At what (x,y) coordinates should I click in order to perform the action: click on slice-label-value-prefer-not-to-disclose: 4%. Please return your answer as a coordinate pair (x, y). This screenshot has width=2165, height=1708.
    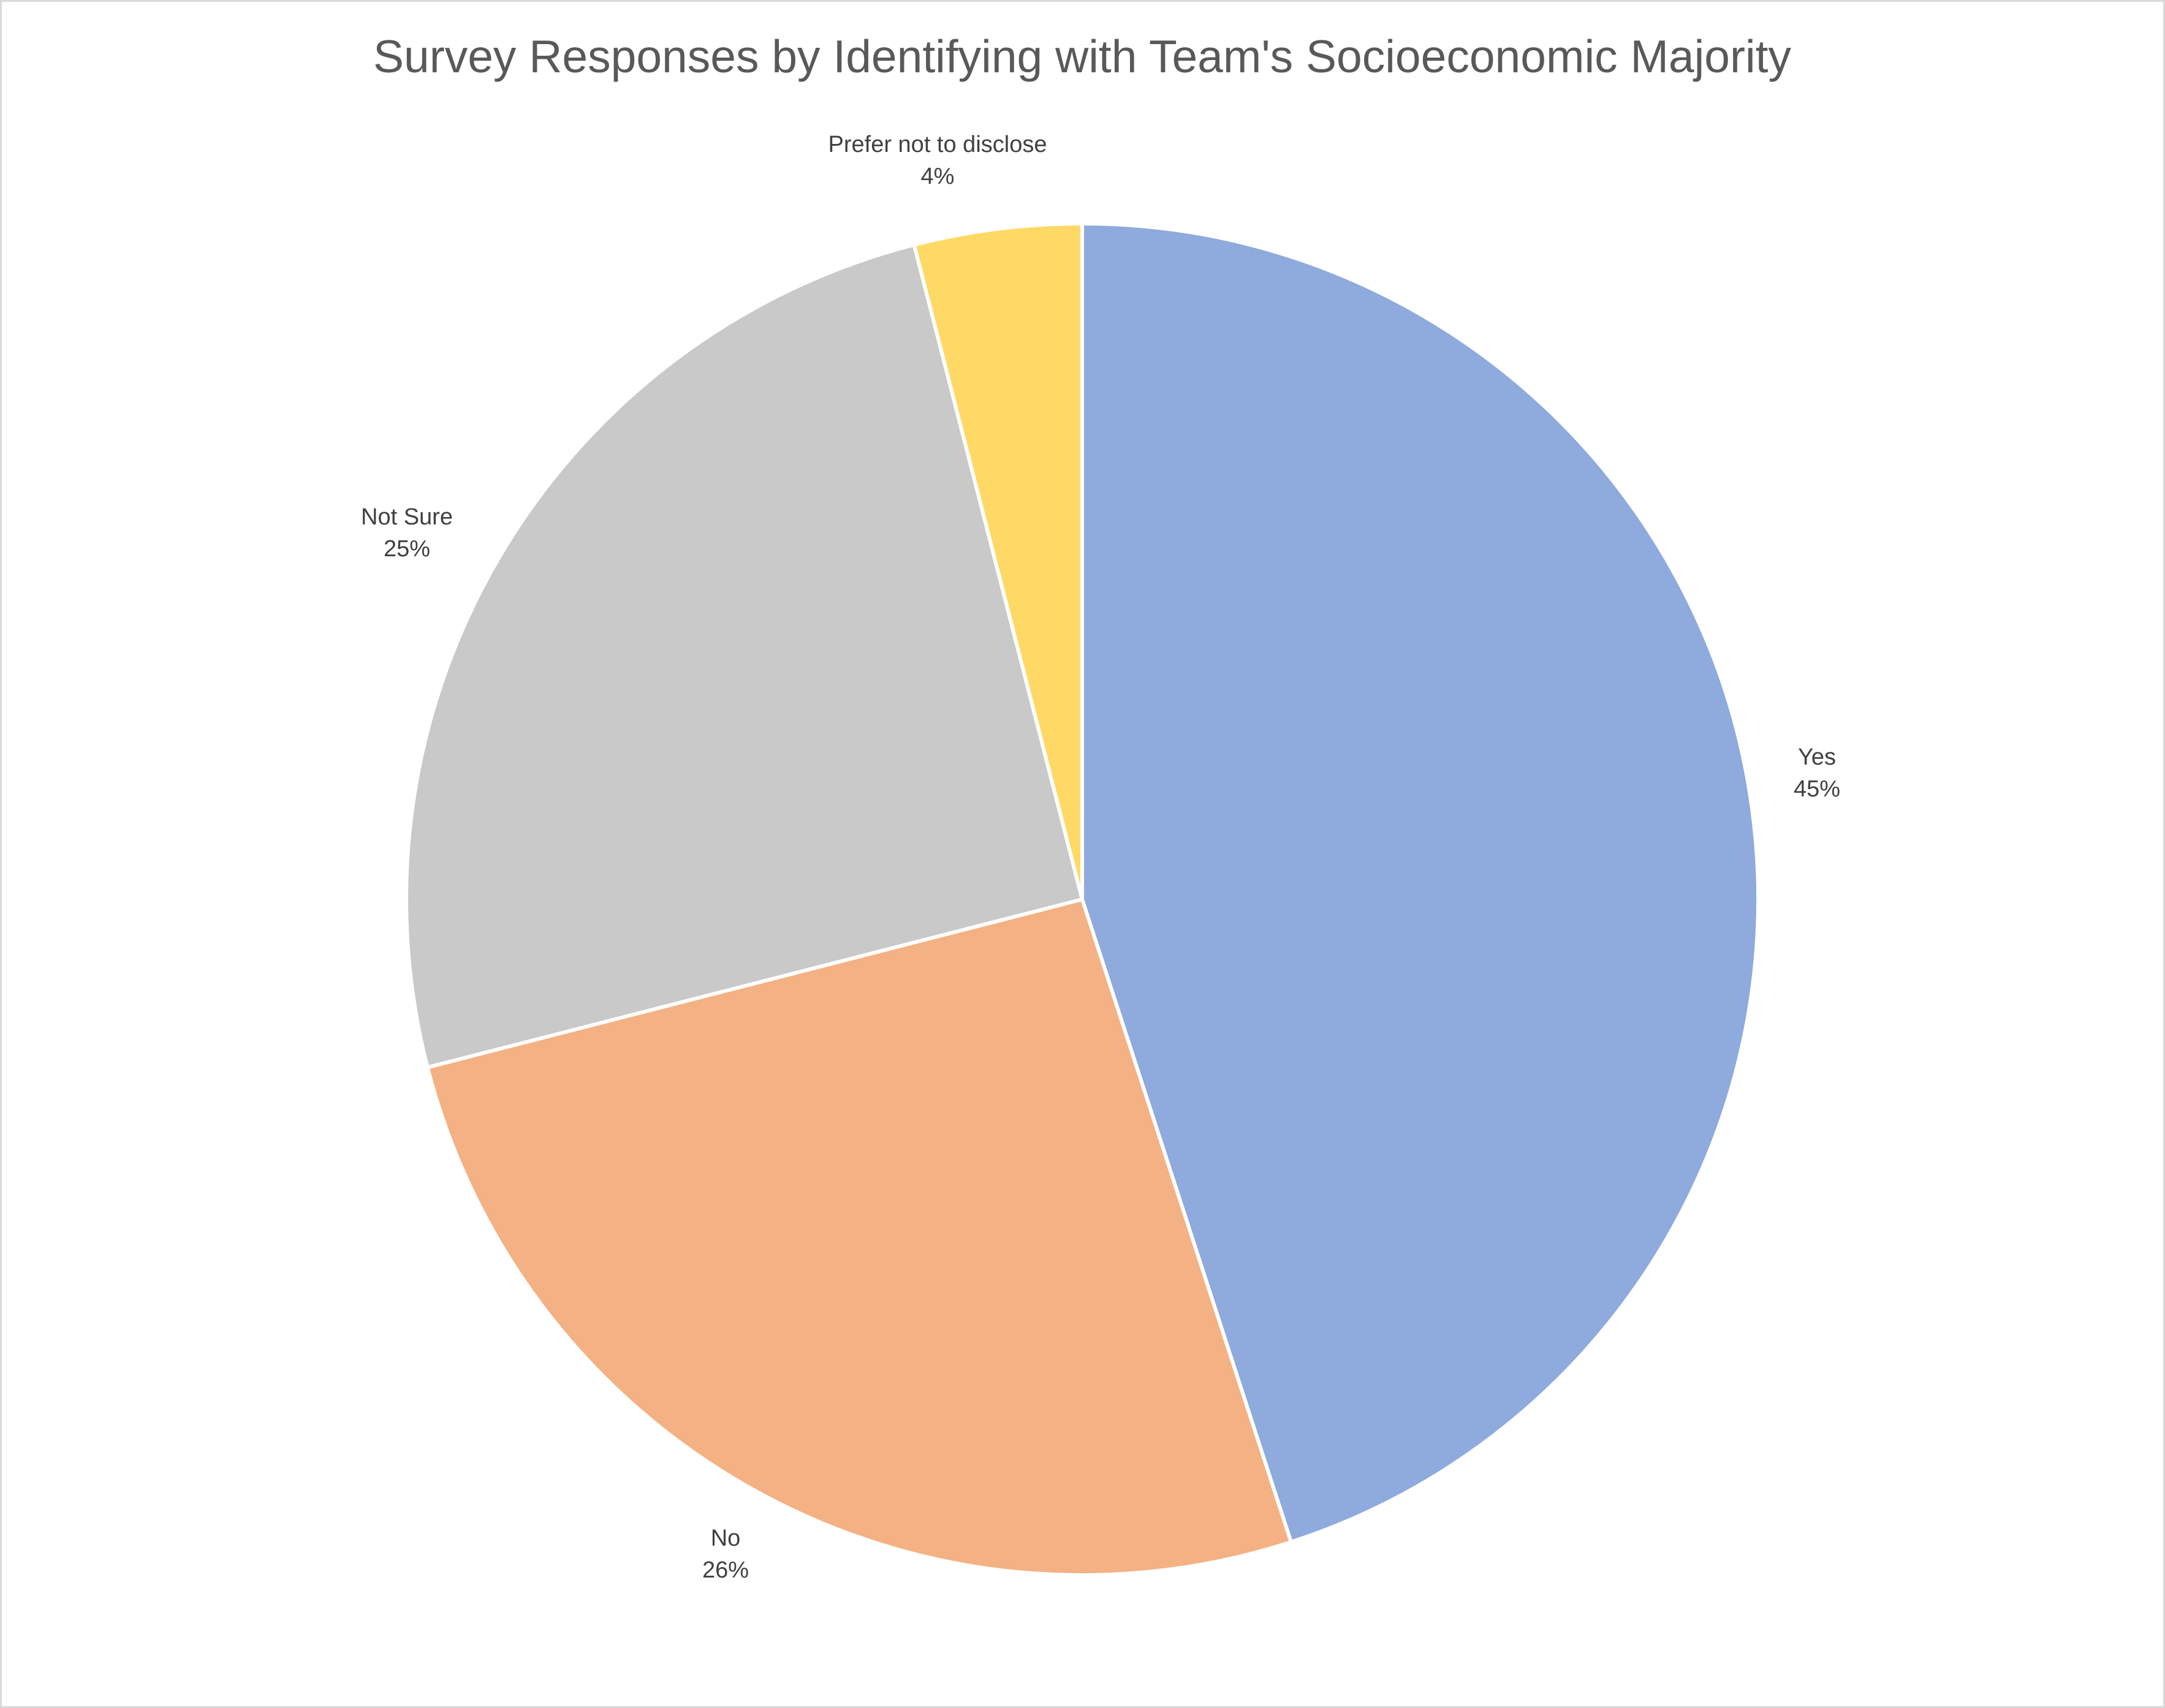
    Looking at the image, I should click on (938, 176).